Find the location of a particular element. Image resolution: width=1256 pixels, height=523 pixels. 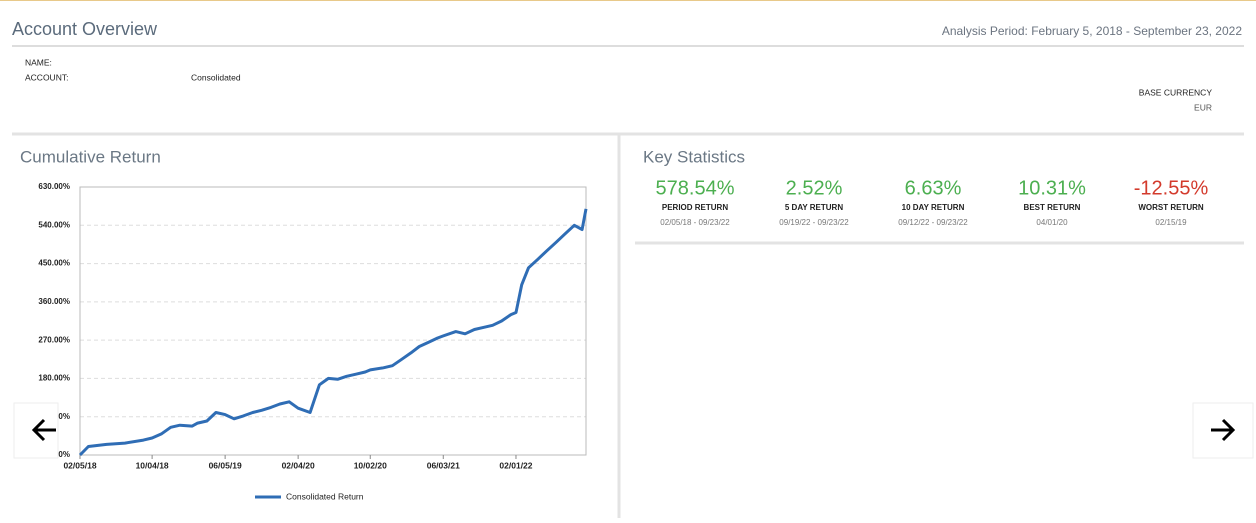

stat-value: 6.63% is located at coordinates (933, 188).